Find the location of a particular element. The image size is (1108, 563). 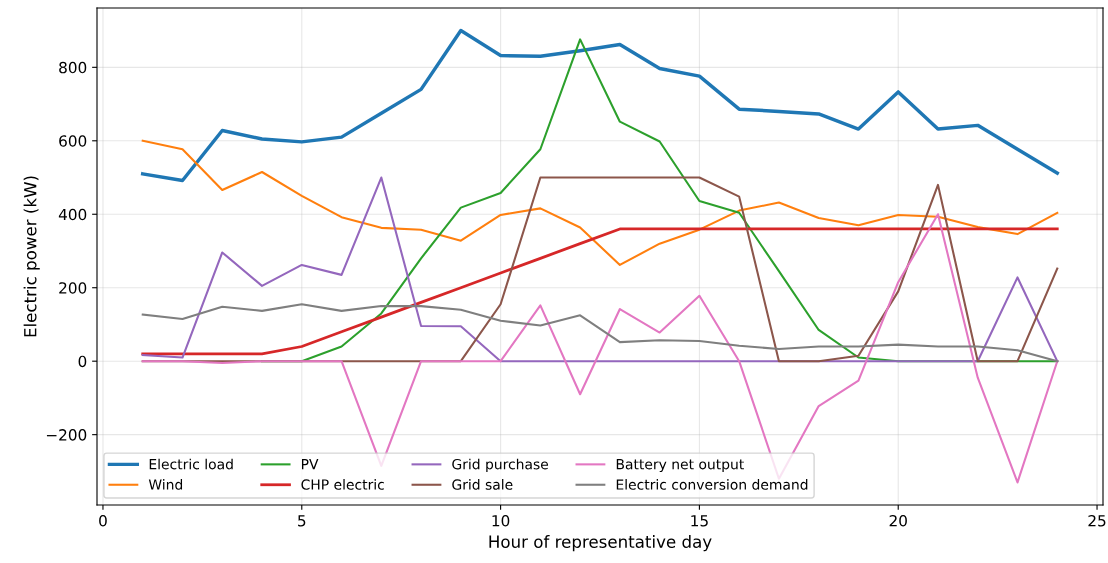

x-tick-label: 20 is located at coordinates (898, 520).